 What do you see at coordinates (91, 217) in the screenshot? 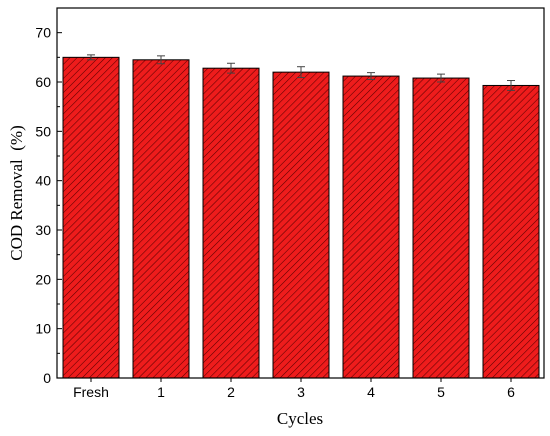
I see `bar-hatch-fresh` at bounding box center [91, 217].